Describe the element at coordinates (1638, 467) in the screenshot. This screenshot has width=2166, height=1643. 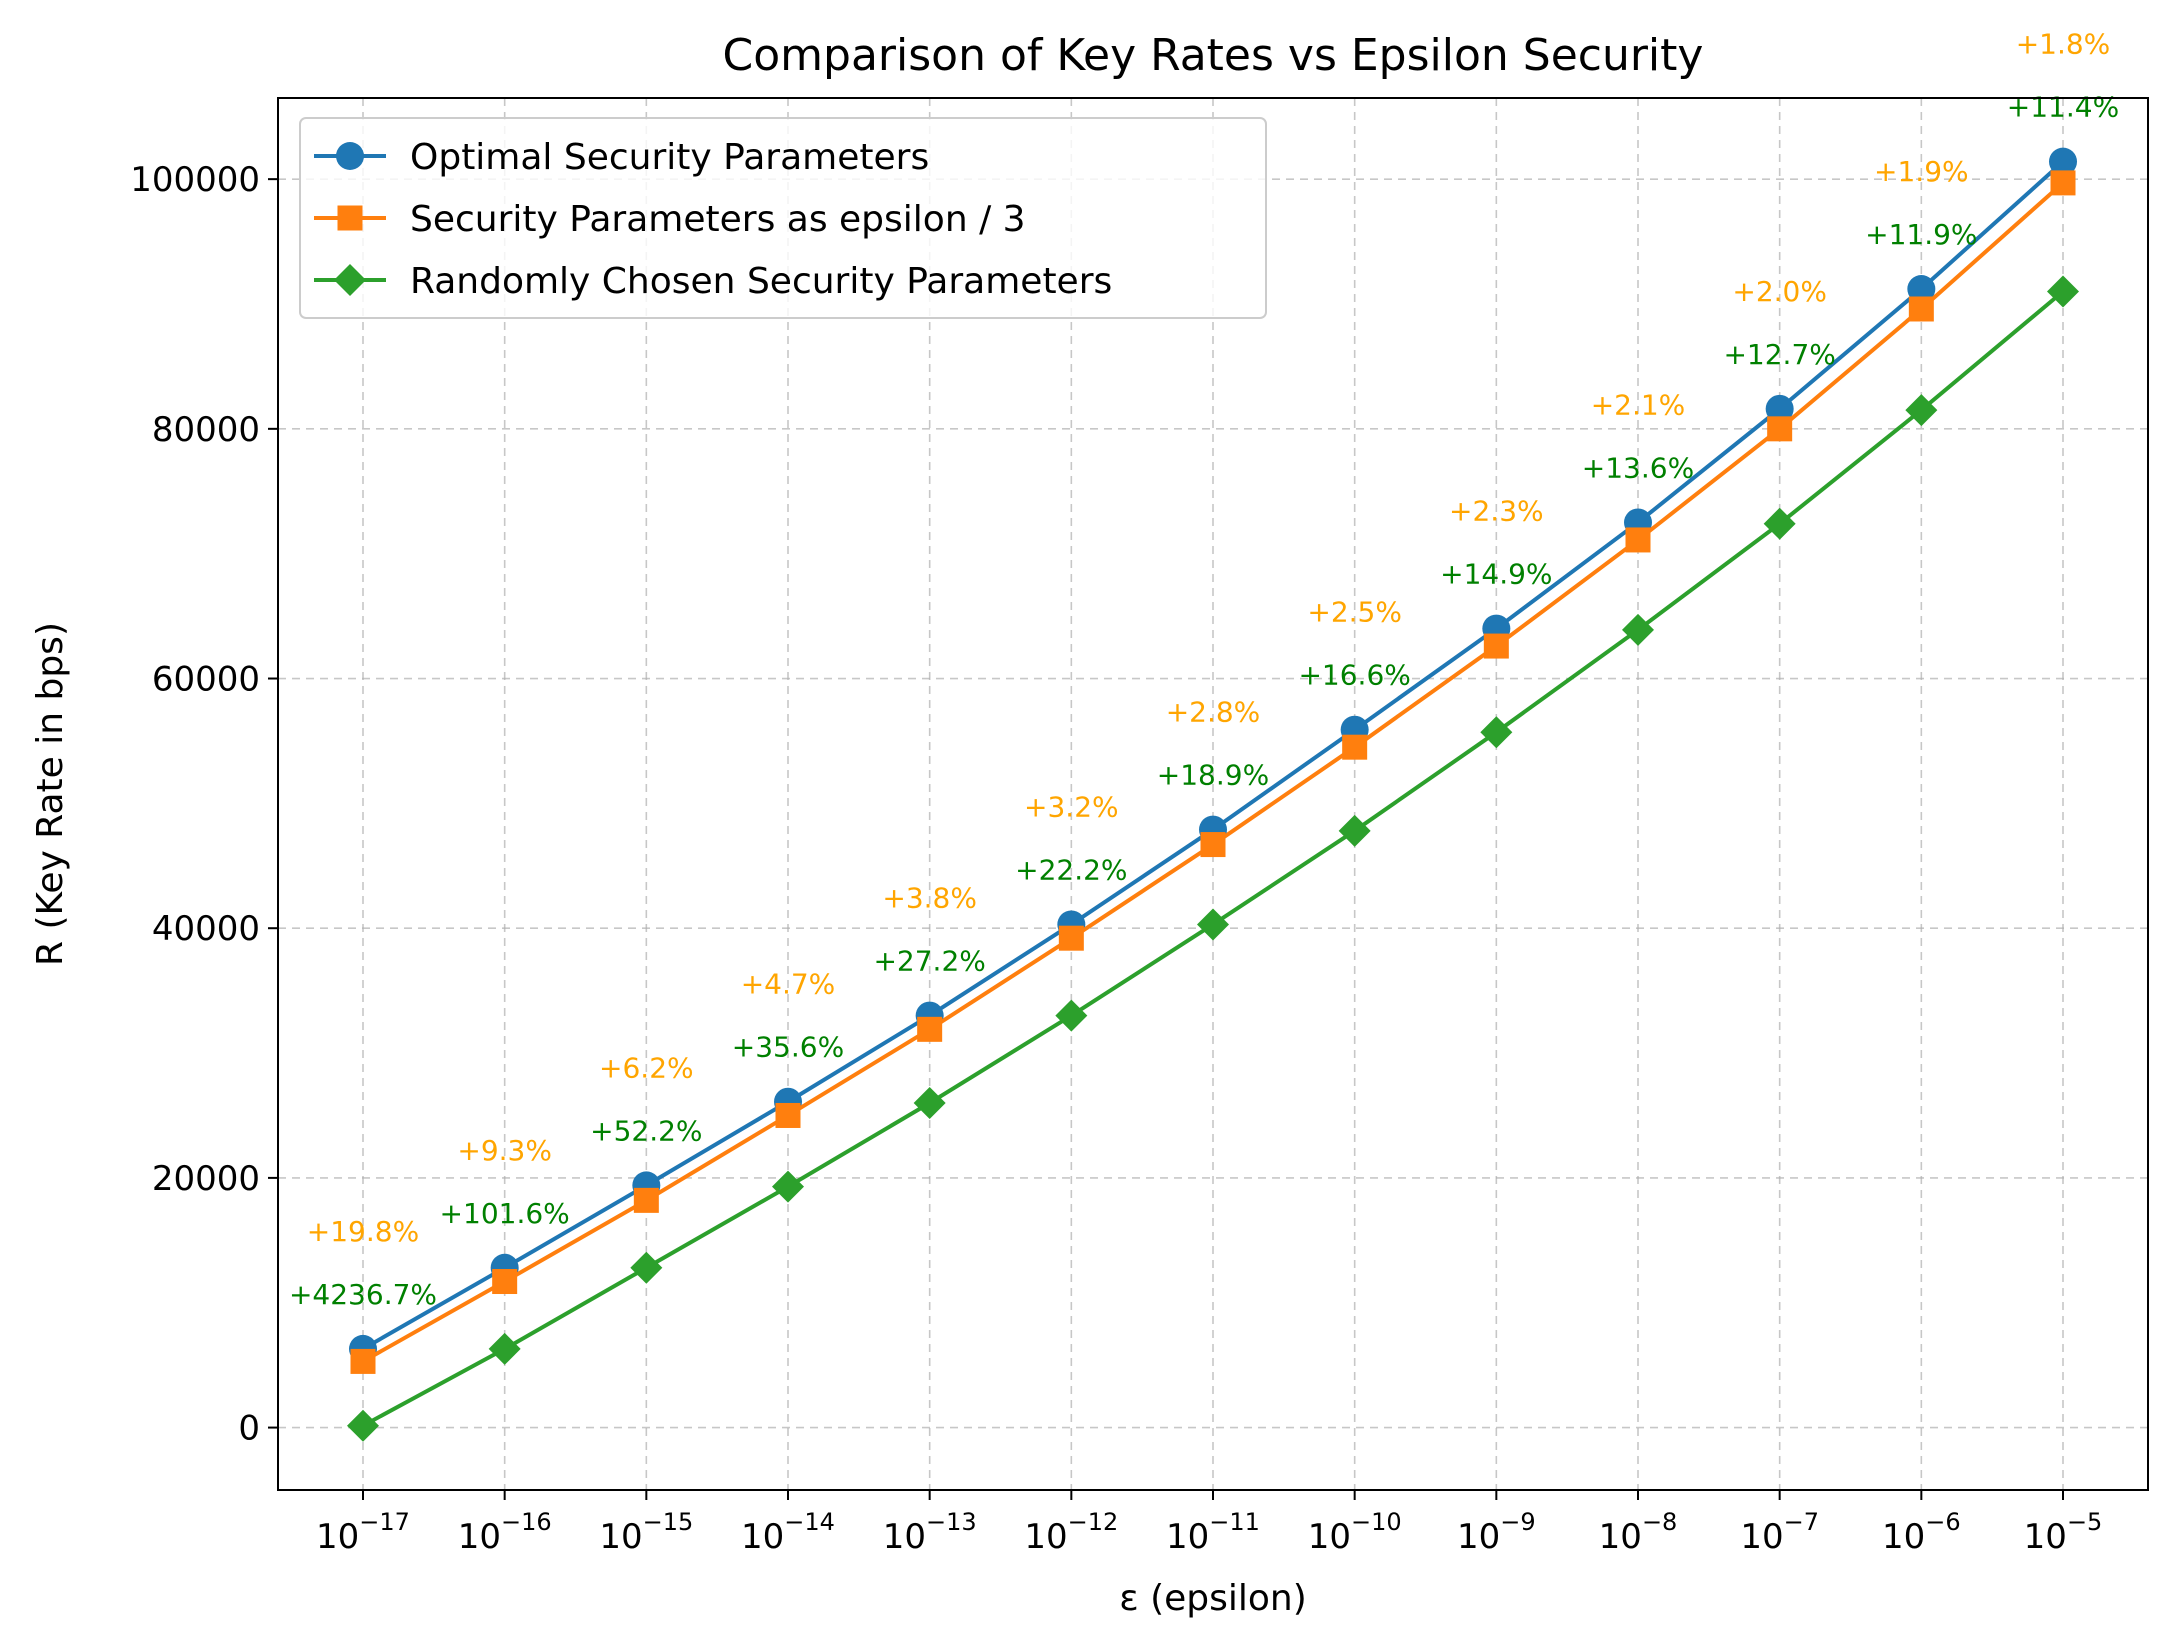
I see `annotation-vs-random: +13.6%` at that location.